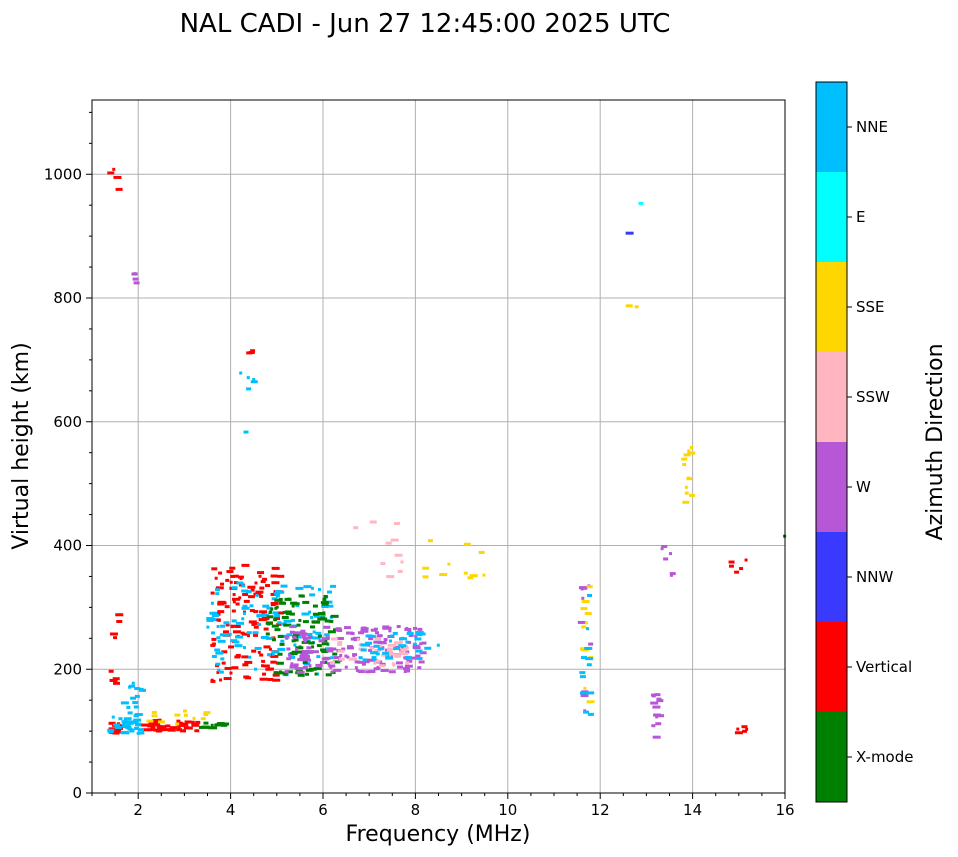  Describe the element at coordinates (864, 442) in the screenshot. I see `colorbar: X-mode Vertical NNW W SSW SSE E NNE` at that location.